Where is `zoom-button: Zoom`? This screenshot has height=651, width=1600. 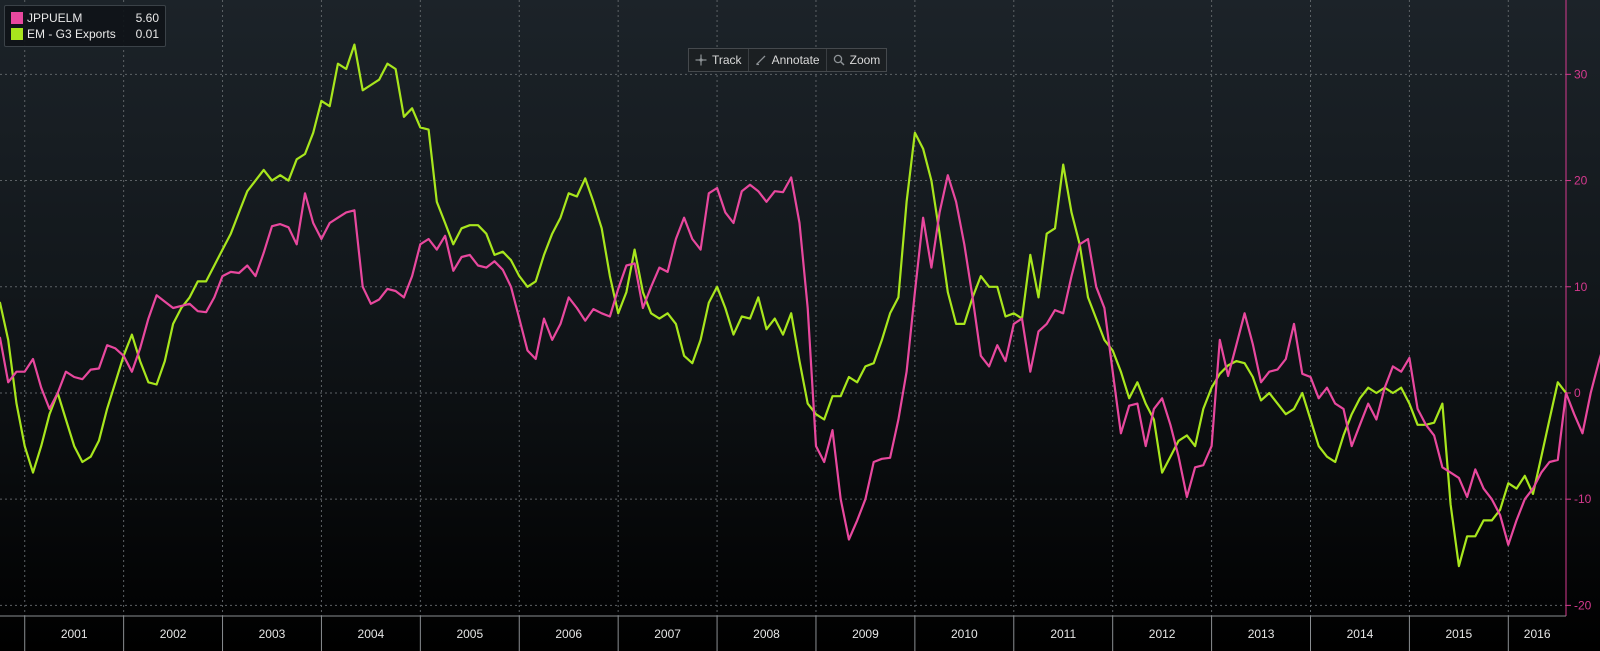 zoom-button: Zoom is located at coordinates (856, 60).